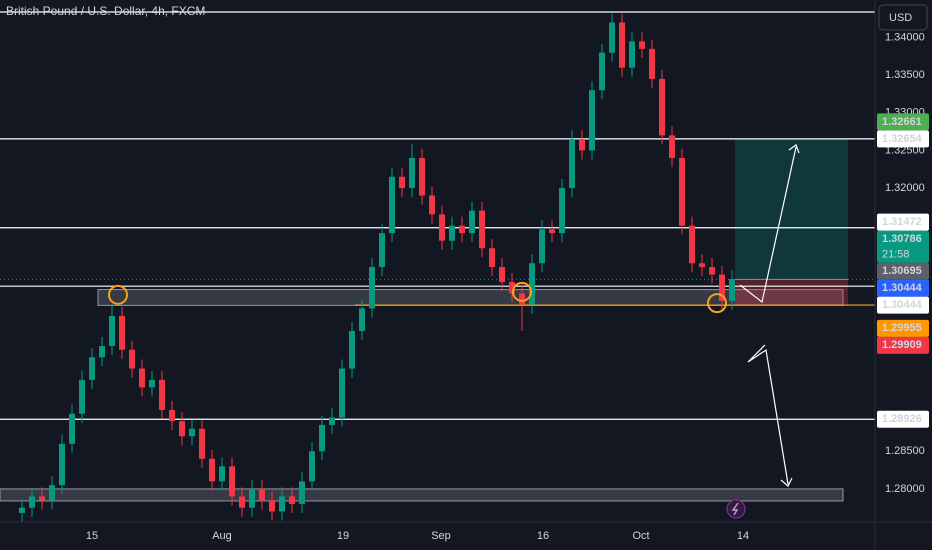 The height and width of the screenshot is (550, 932). Describe the element at coordinates (441, 536) in the screenshot. I see `x-tick-label: Sep` at that location.